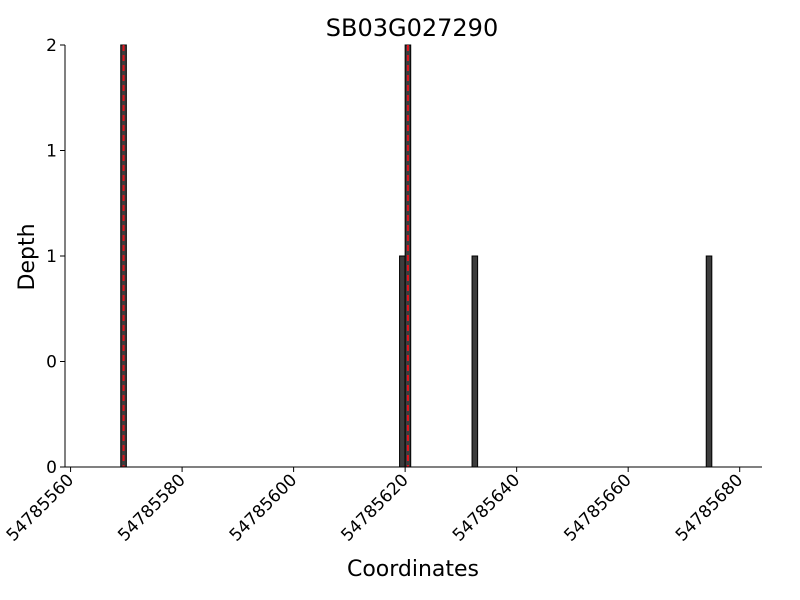 This screenshot has height=600, width=800. Describe the element at coordinates (709, 507) in the screenshot. I see `x-tick-label: 54785680` at that location.